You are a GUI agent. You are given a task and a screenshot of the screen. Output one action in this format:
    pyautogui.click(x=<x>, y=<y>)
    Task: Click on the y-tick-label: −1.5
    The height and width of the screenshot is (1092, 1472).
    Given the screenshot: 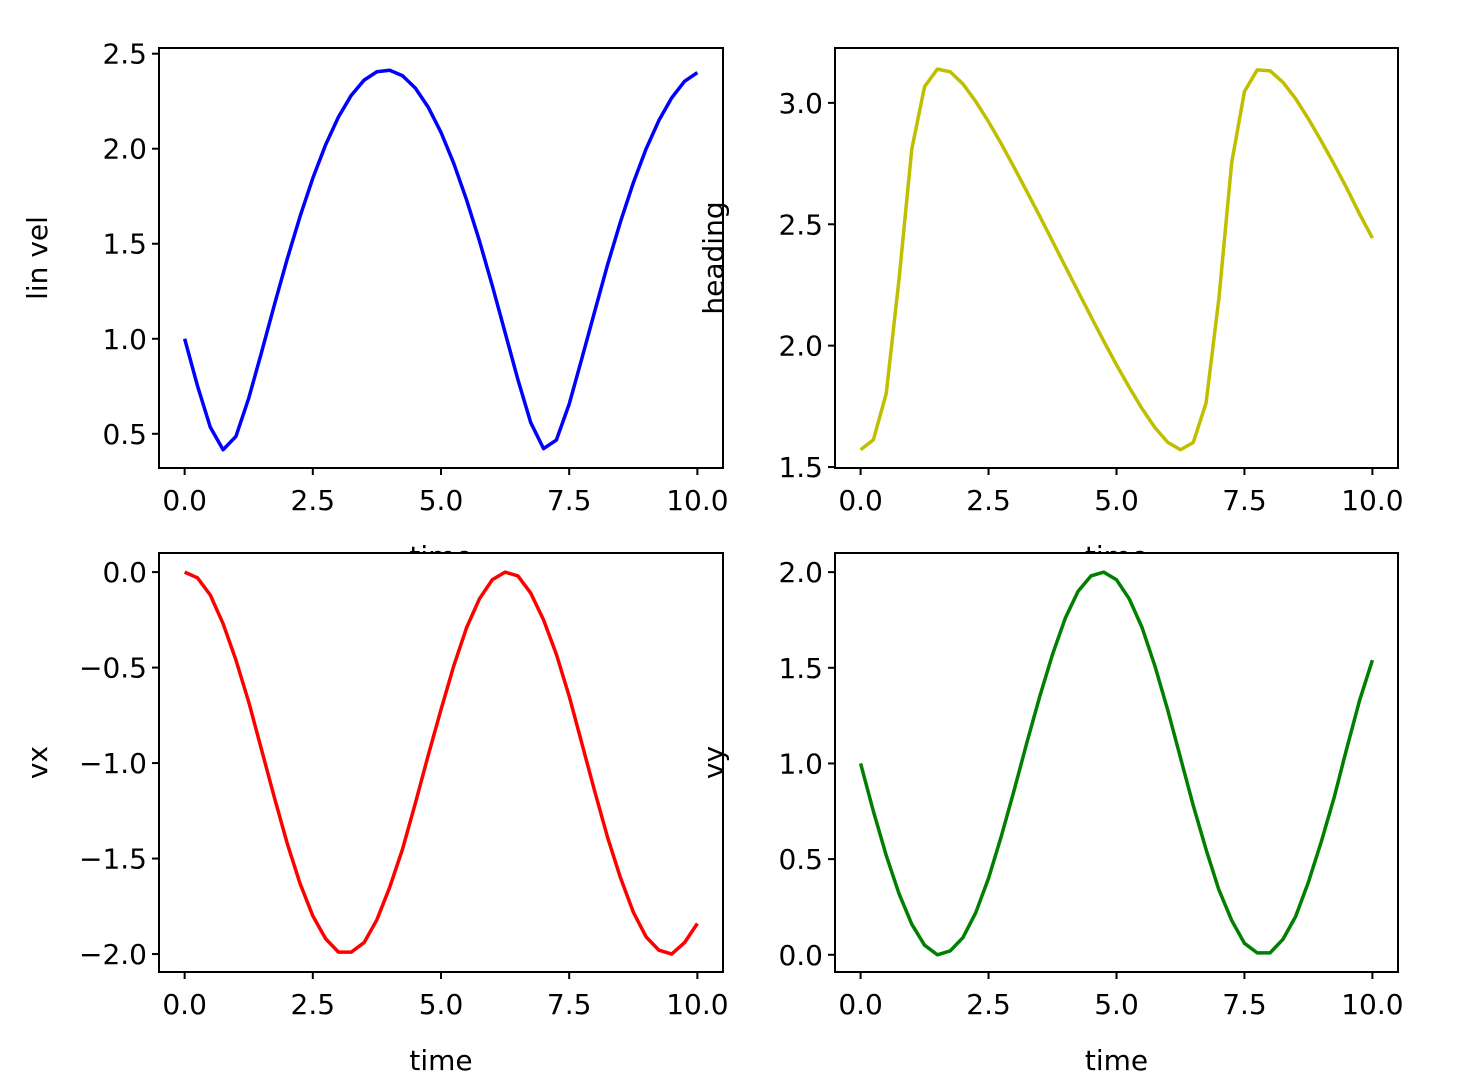 What is the action you would take?
    pyautogui.click(x=113, y=859)
    